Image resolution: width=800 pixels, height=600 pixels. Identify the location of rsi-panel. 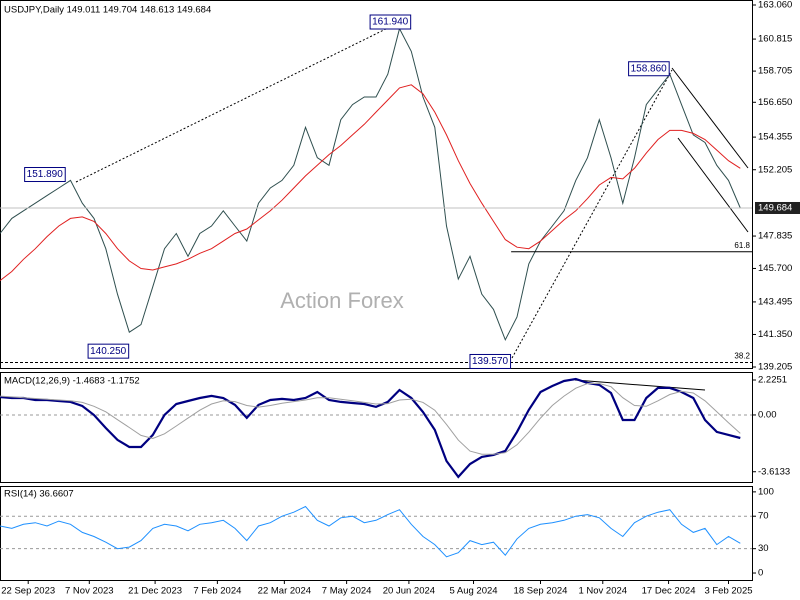
(376, 533).